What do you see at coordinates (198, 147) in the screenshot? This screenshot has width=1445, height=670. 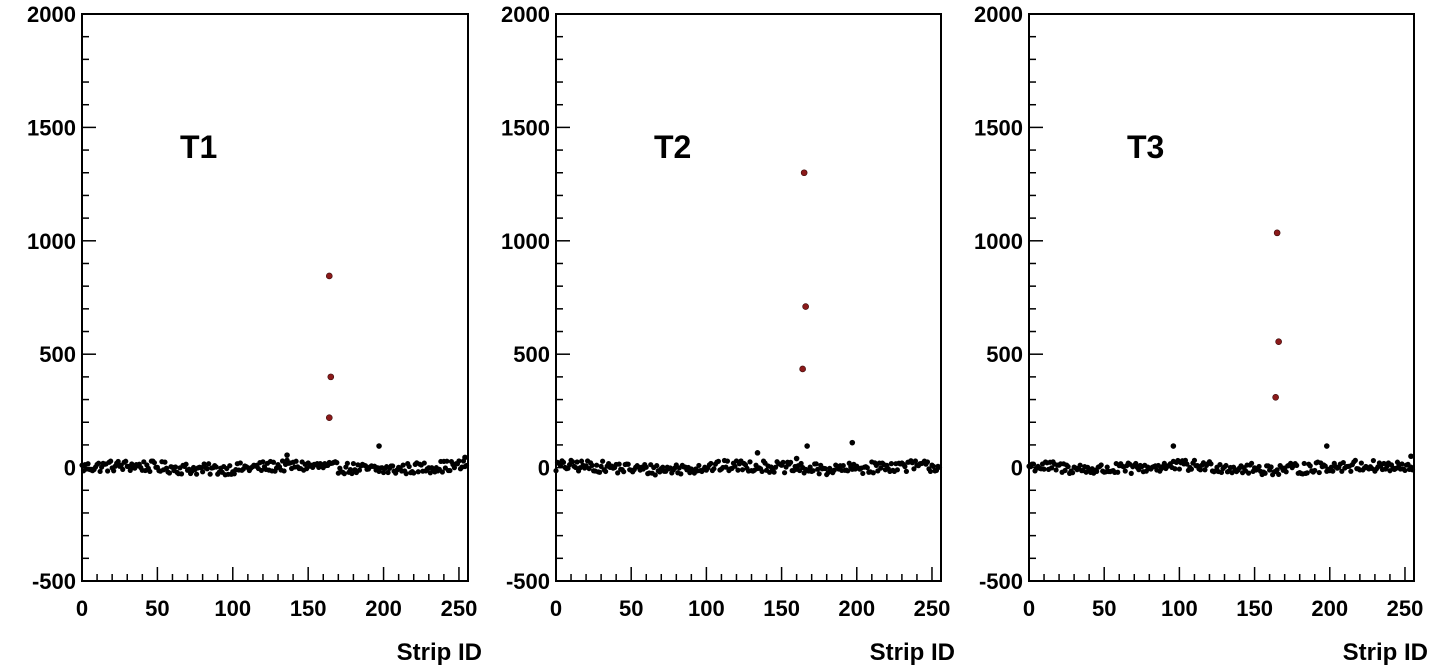 I see `panel-label: T1` at bounding box center [198, 147].